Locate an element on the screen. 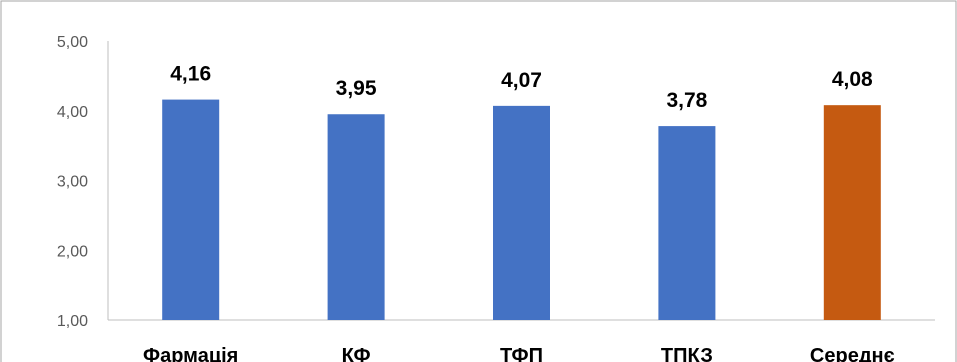  category-label: Фармація is located at coordinates (190, 353).